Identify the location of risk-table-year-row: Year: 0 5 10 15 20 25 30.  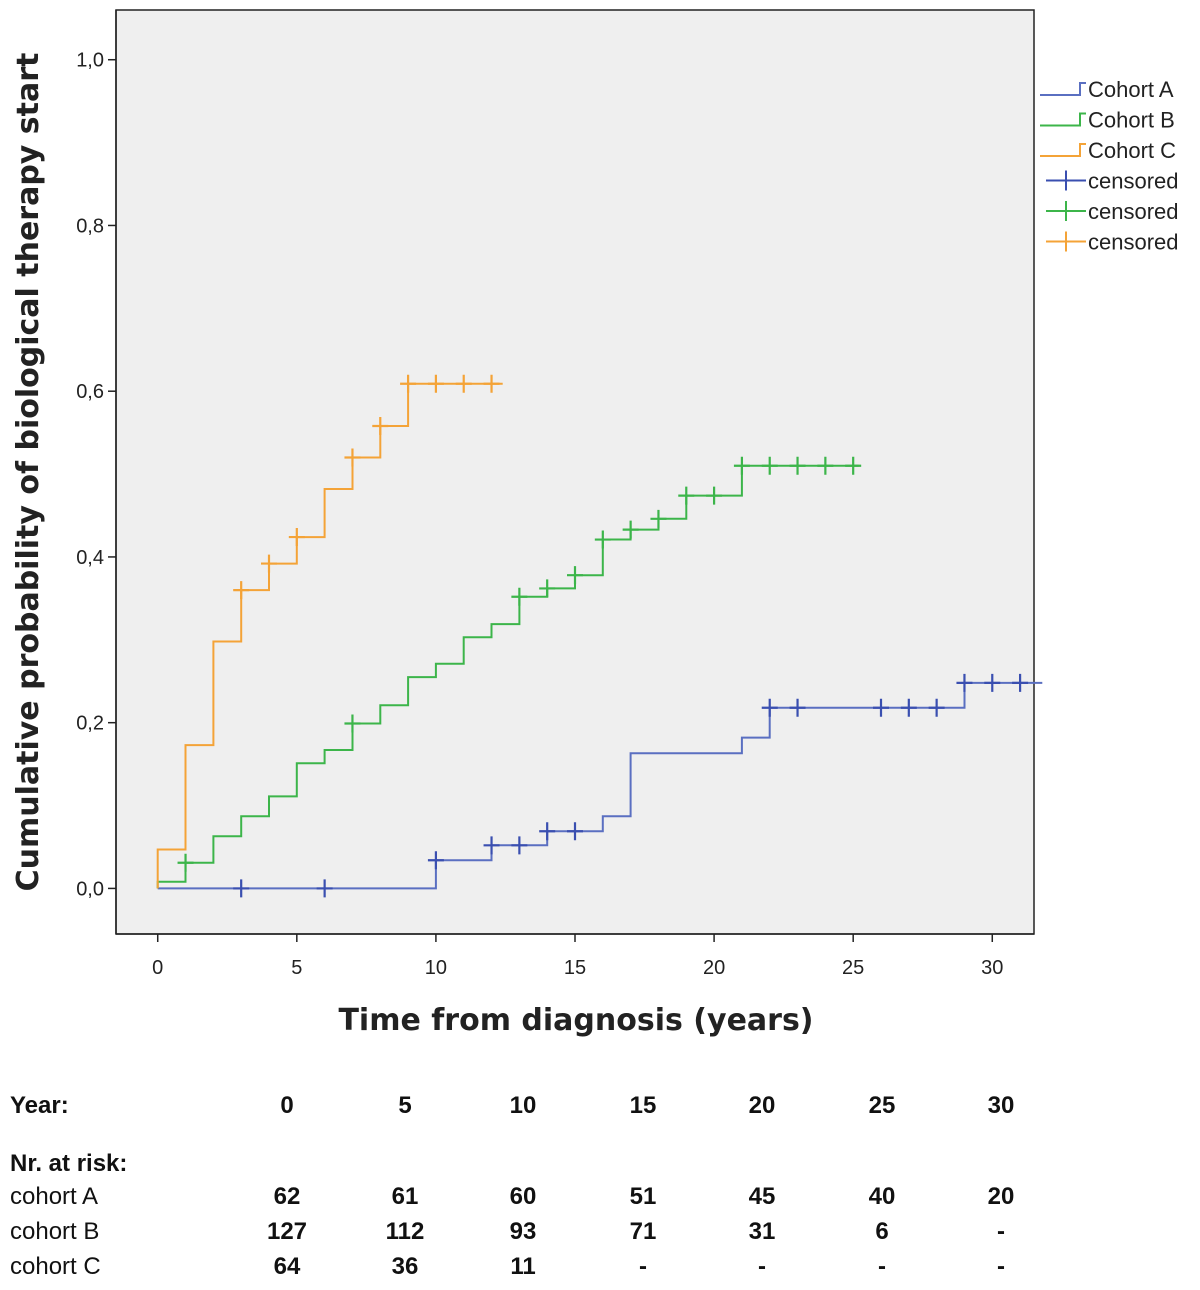
(600, 1108).